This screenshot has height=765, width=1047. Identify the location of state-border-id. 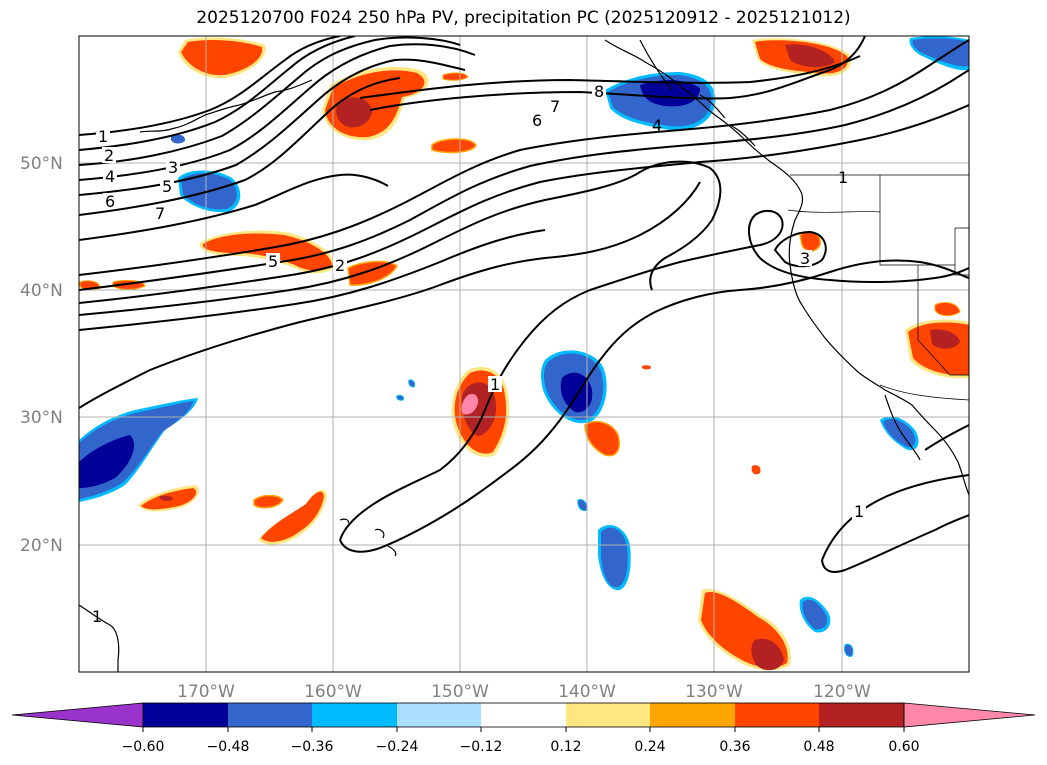
(961, 251).